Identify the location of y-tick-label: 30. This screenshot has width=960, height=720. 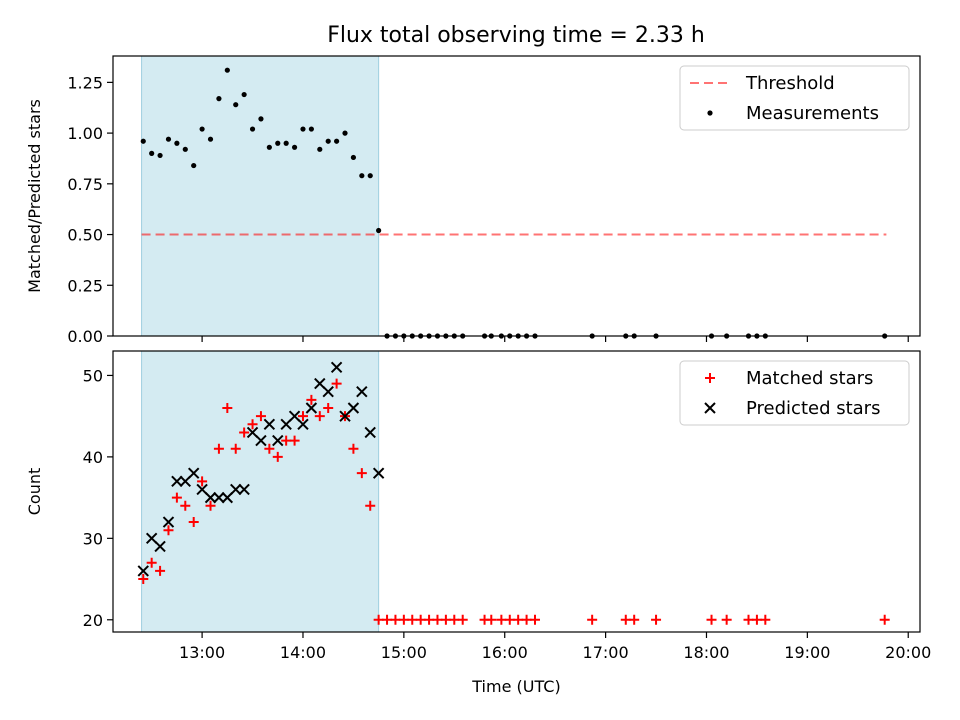
(93, 538).